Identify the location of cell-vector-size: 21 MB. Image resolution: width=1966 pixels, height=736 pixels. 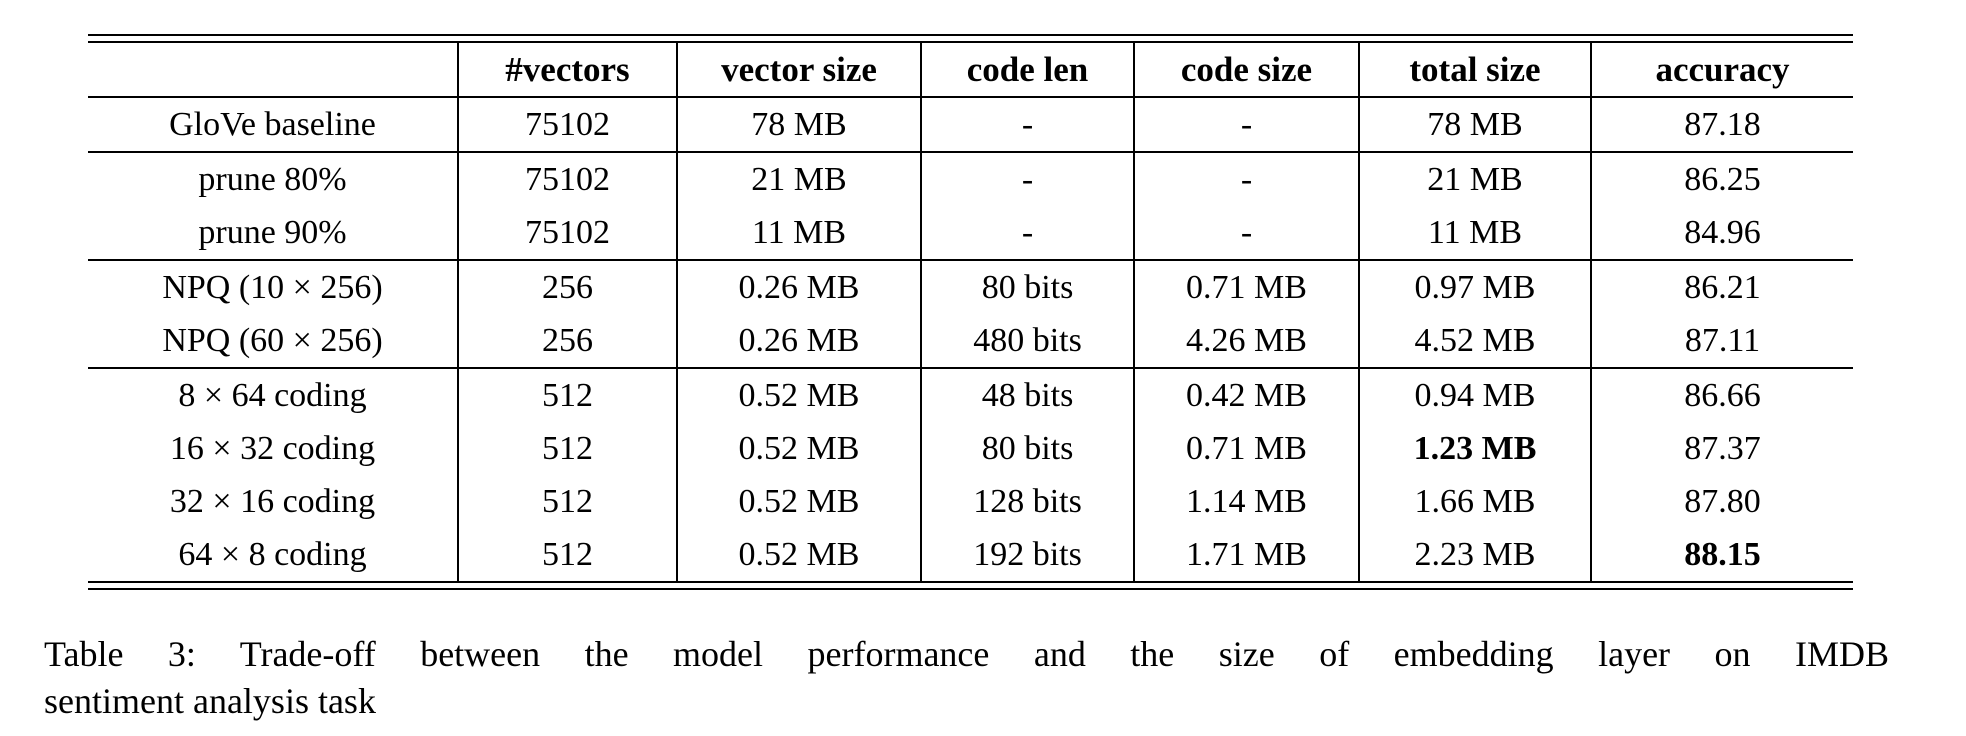
(798, 178).